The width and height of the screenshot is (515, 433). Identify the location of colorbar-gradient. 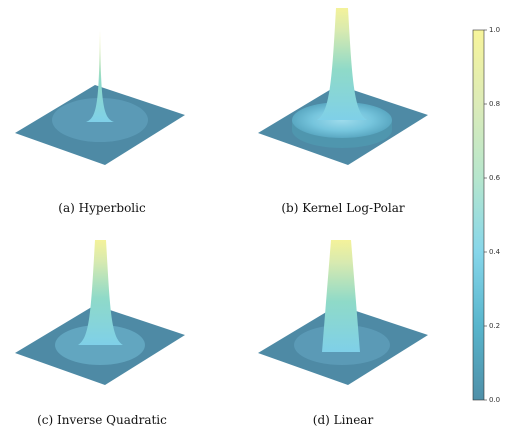
(478, 215).